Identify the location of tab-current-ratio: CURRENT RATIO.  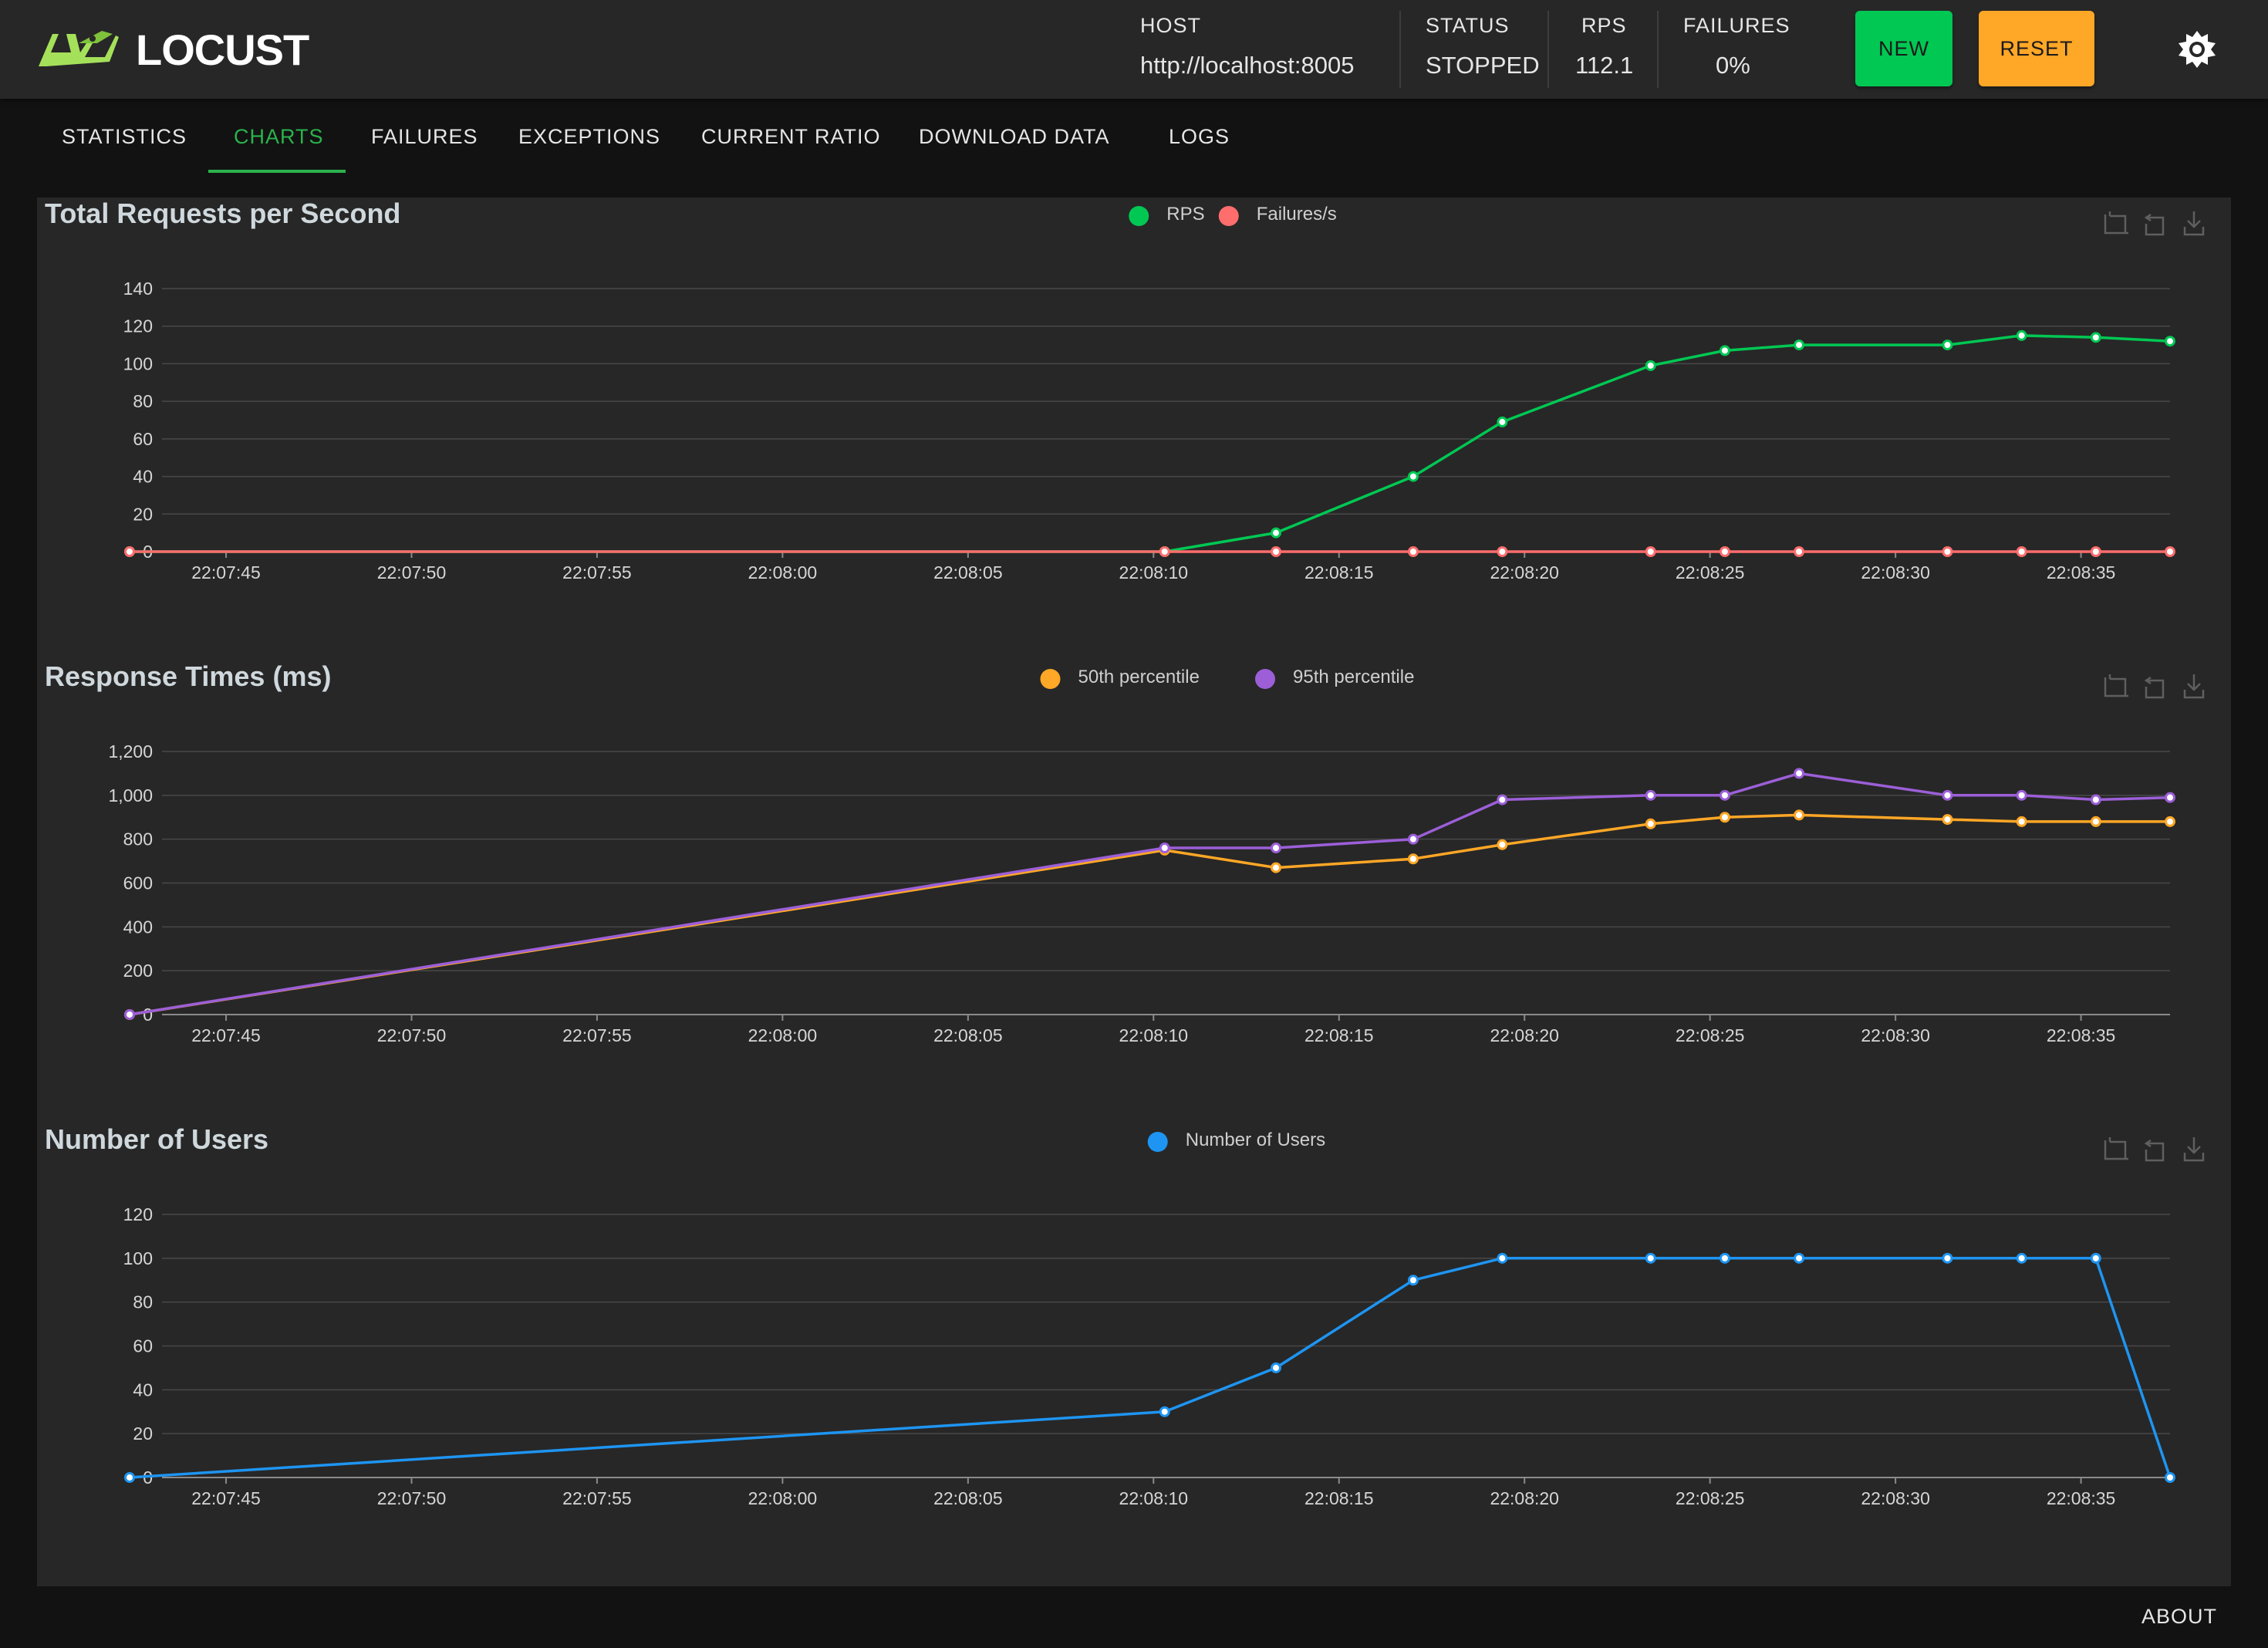
(791, 137).